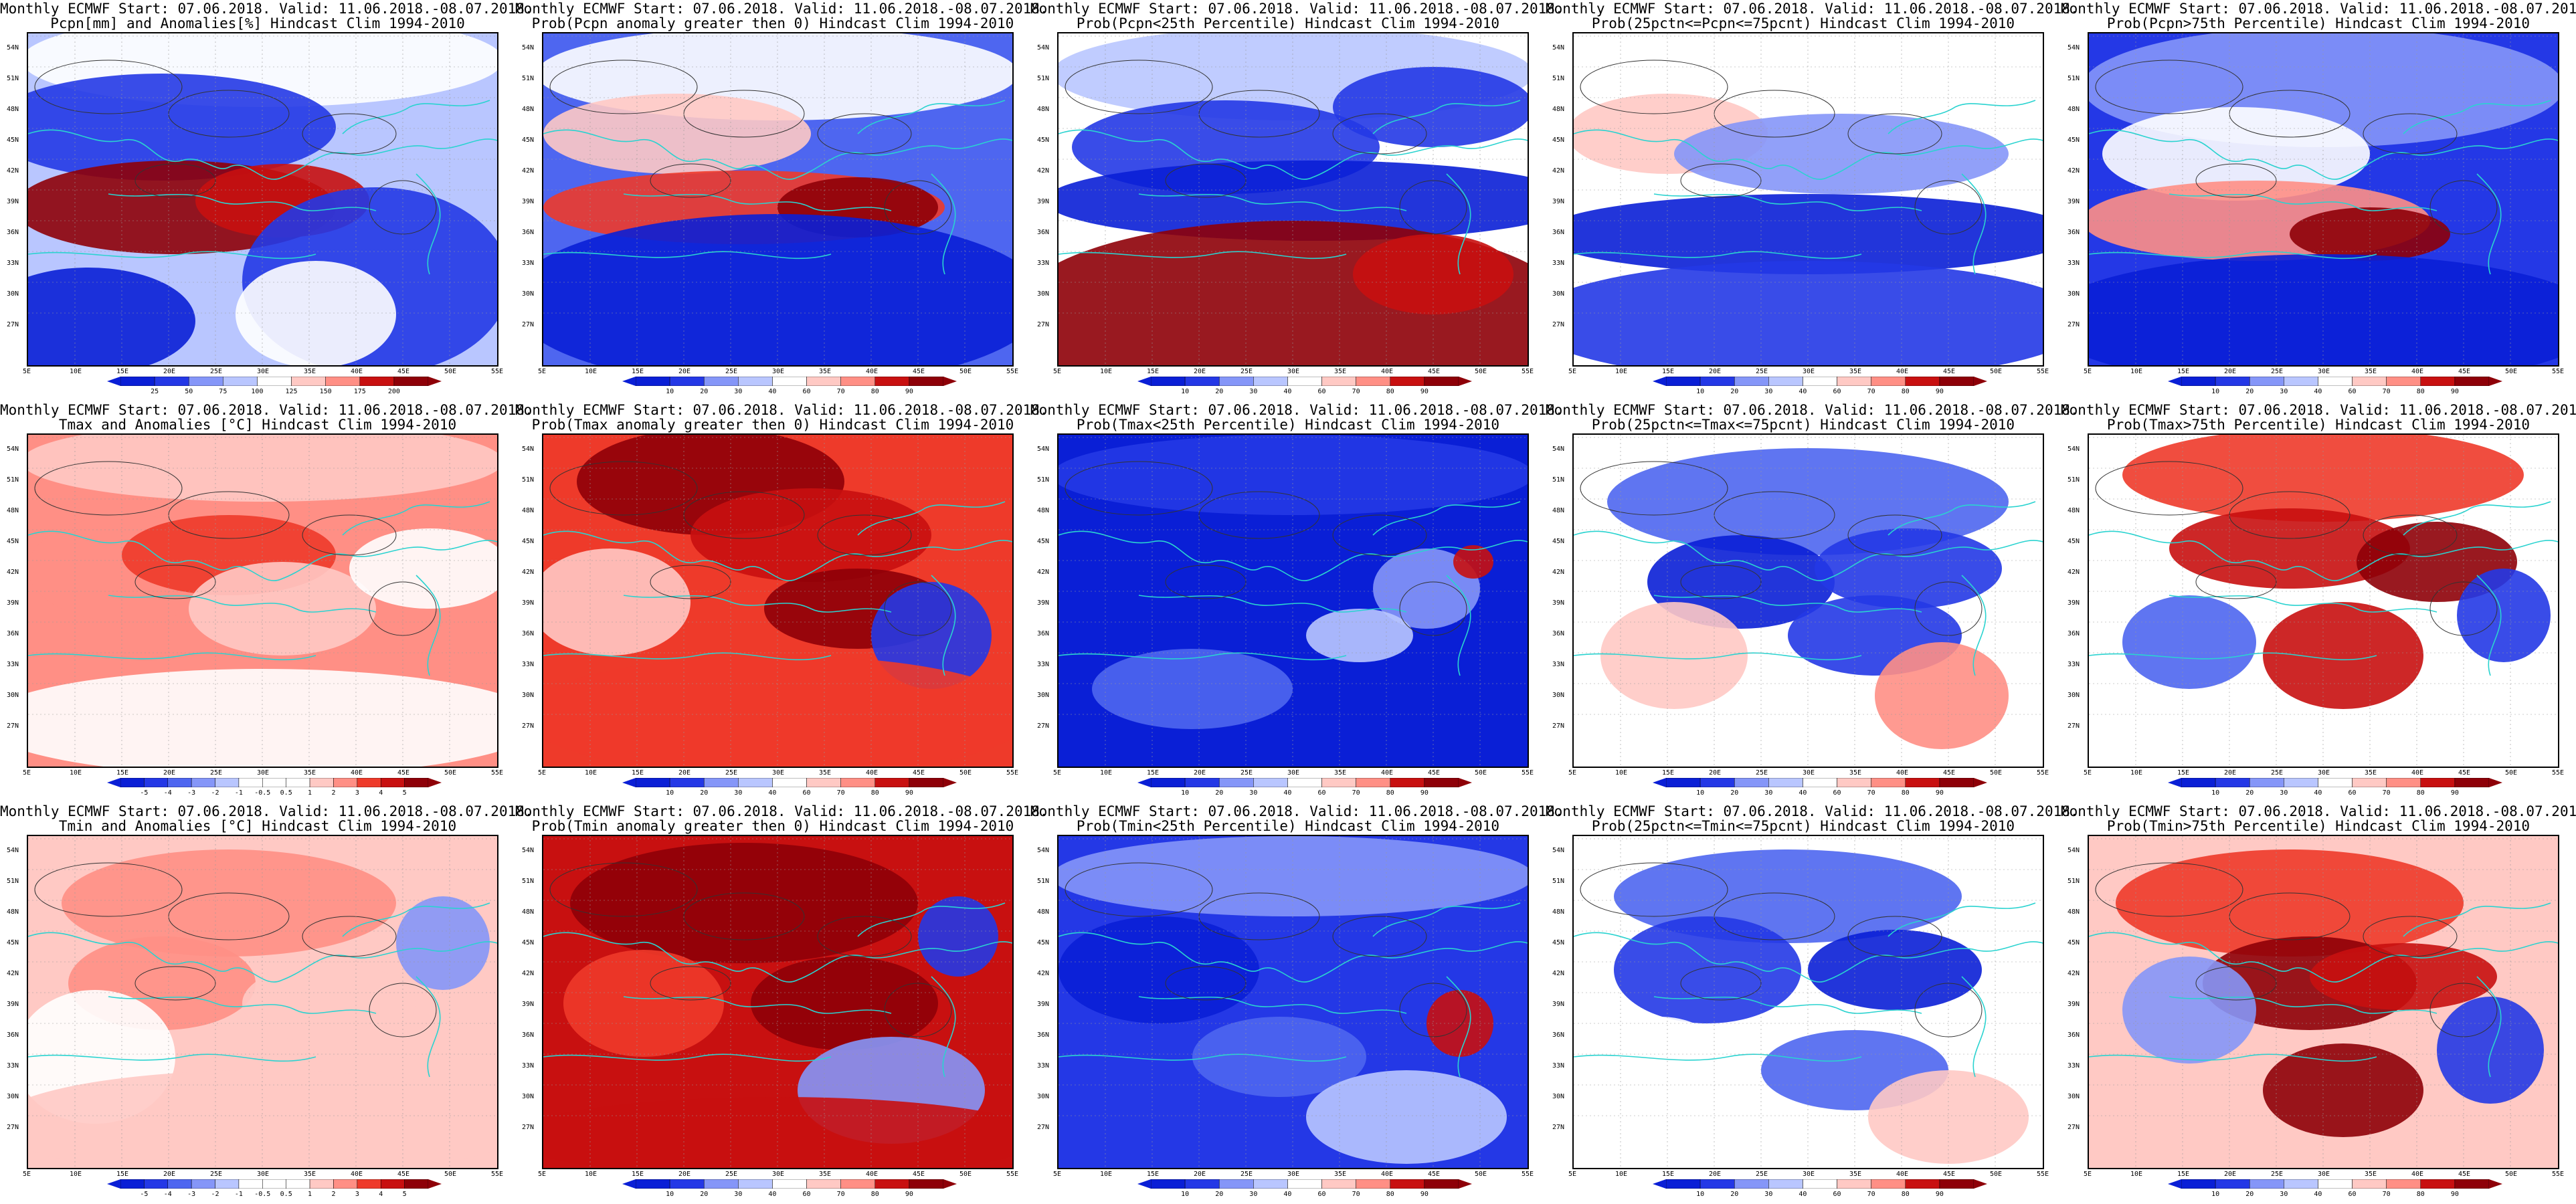 Image resolution: width=2576 pixels, height=1204 pixels. Describe the element at coordinates (215, 1194) in the screenshot. I see `color-bar-tick-label: -2` at that location.